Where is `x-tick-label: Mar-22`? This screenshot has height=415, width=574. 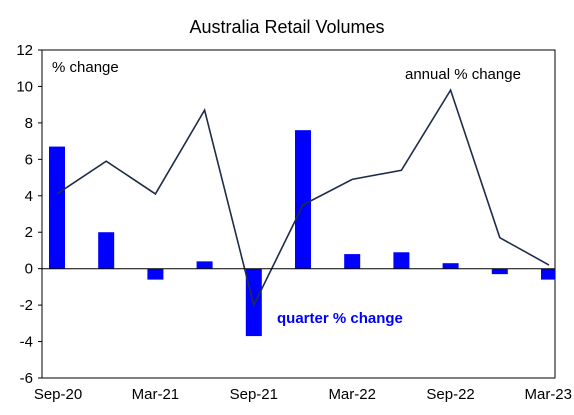 x-tick-label: Mar-22 is located at coordinates (352, 394).